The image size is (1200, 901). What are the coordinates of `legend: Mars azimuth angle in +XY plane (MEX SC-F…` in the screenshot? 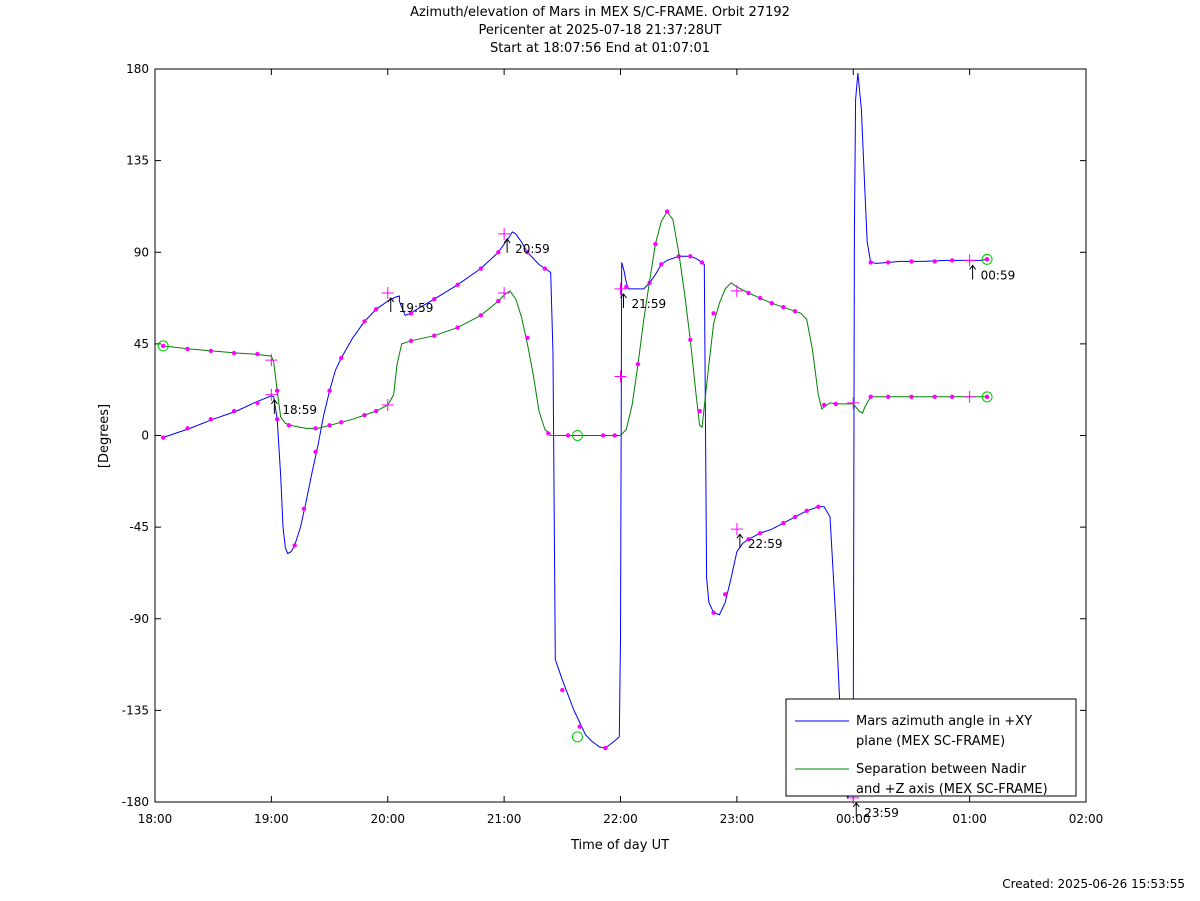 It's located at (931, 747).